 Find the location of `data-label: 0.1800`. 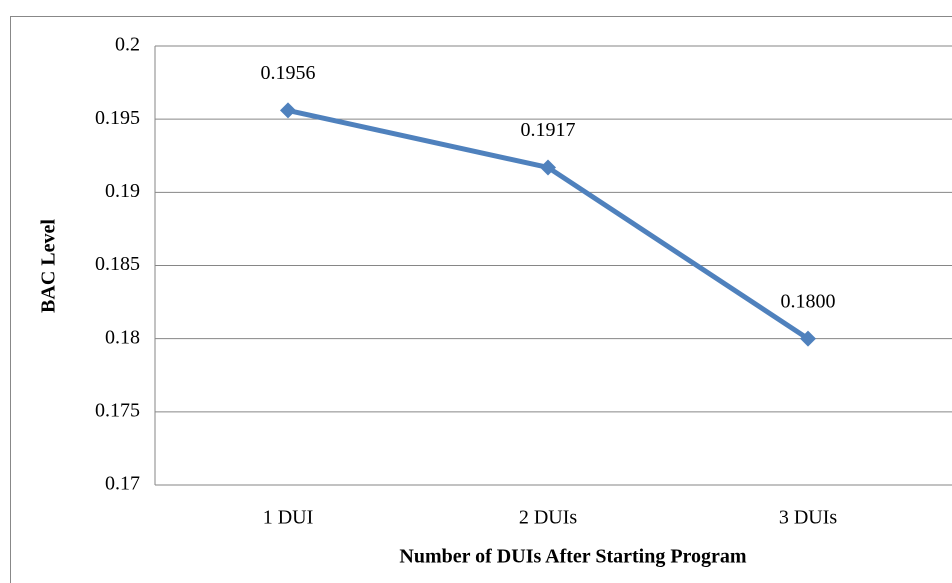

data-label: 0.1800 is located at coordinates (808, 301).